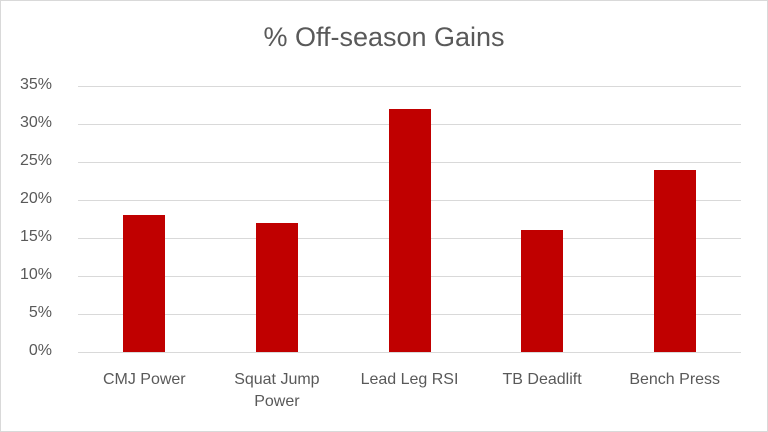 The image size is (768, 432). I want to click on y-tick-label: 5%, so click(40, 312).